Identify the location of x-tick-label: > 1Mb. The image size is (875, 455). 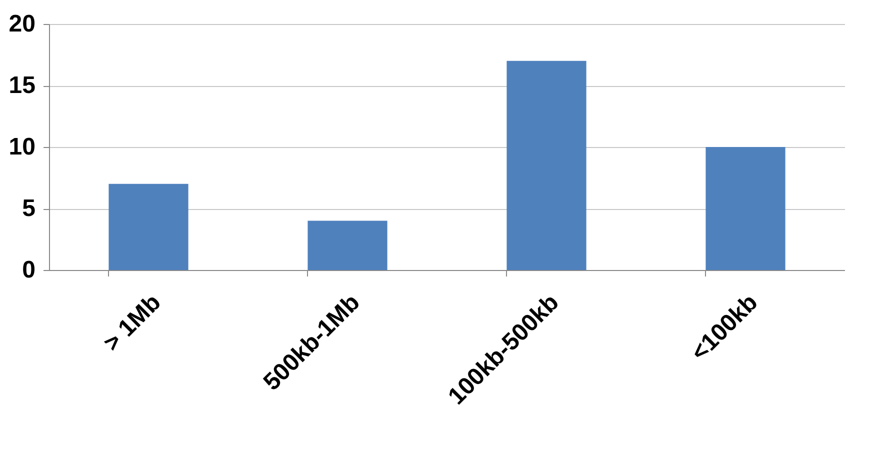
(132, 323).